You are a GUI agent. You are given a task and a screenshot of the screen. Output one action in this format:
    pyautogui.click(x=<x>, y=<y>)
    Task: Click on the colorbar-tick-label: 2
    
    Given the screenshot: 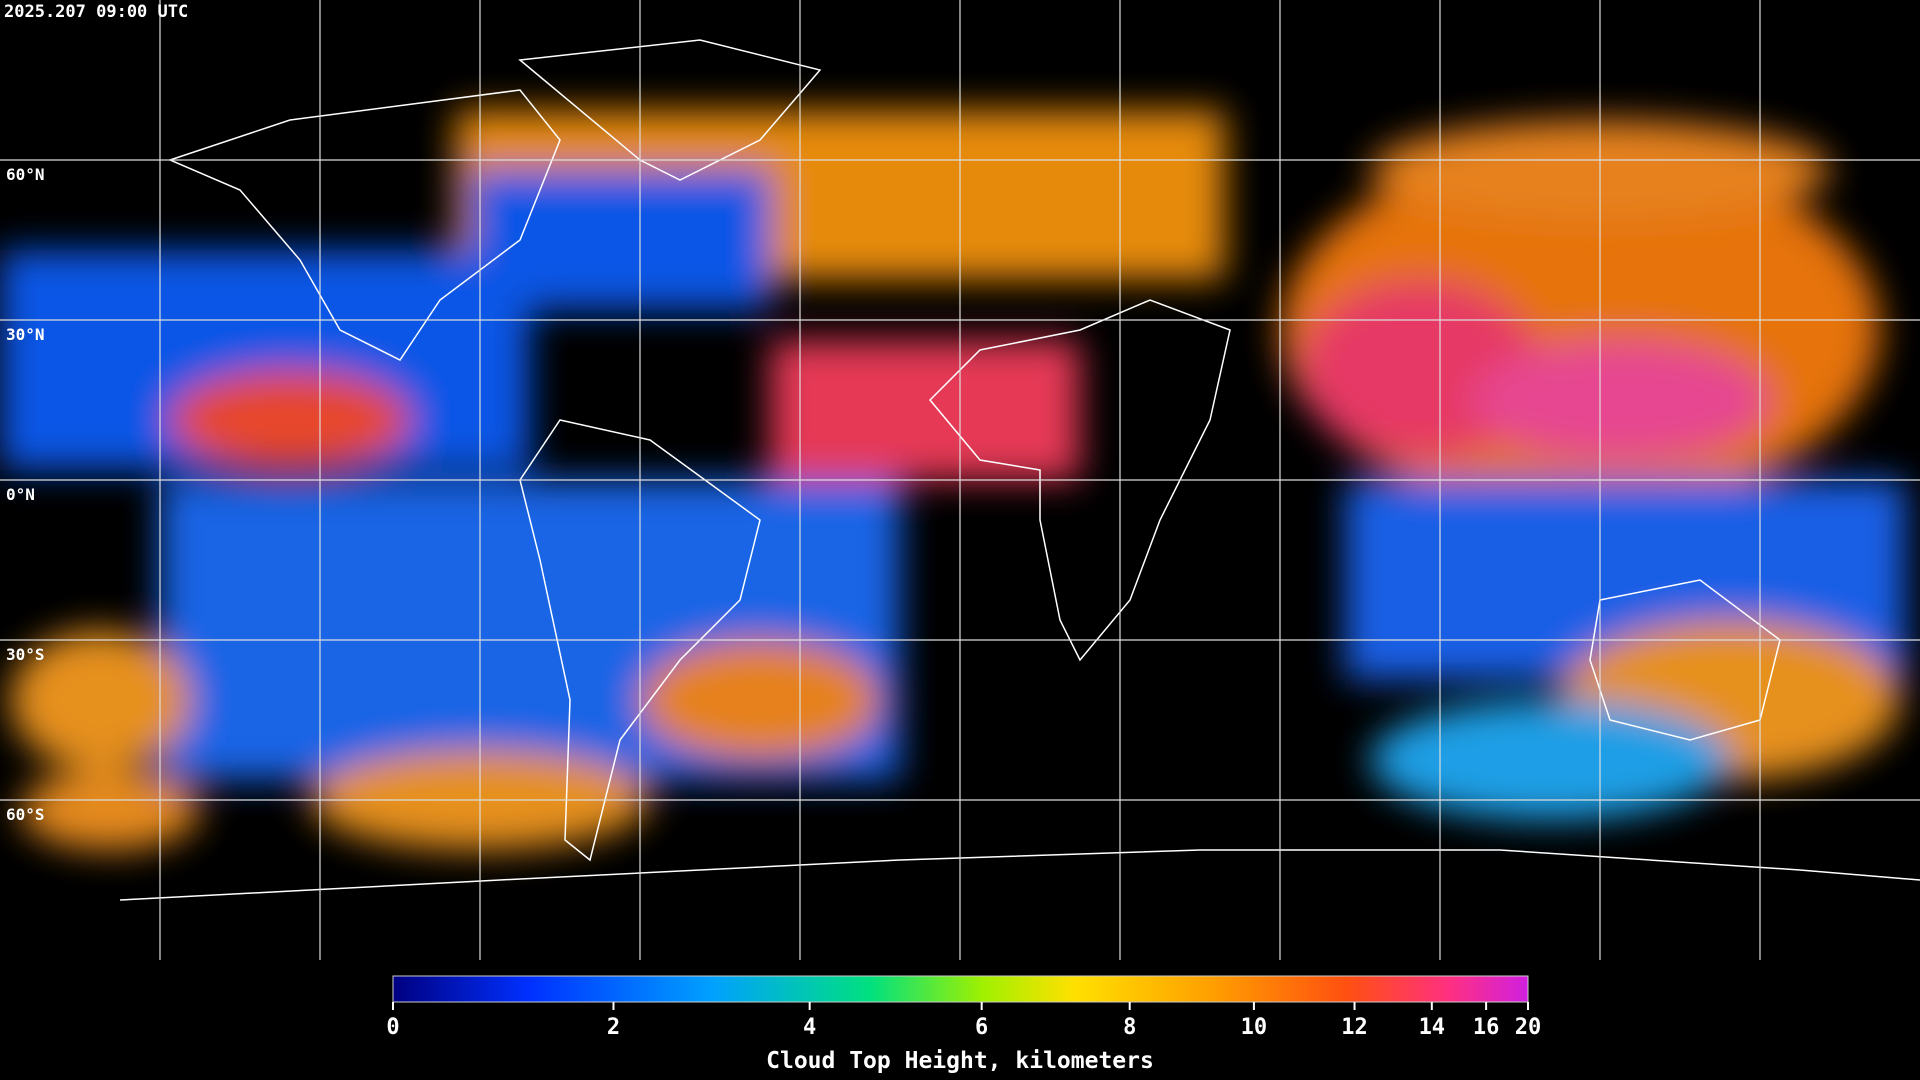 What is the action you would take?
    pyautogui.click(x=613, y=1027)
    